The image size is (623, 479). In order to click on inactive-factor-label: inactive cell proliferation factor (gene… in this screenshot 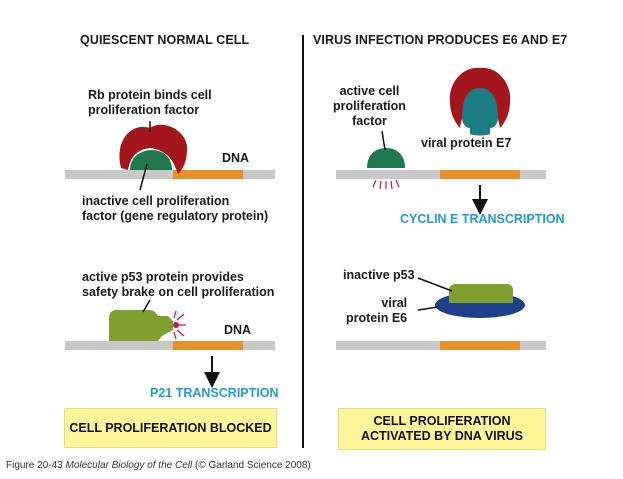, I will do `click(175, 209)`.